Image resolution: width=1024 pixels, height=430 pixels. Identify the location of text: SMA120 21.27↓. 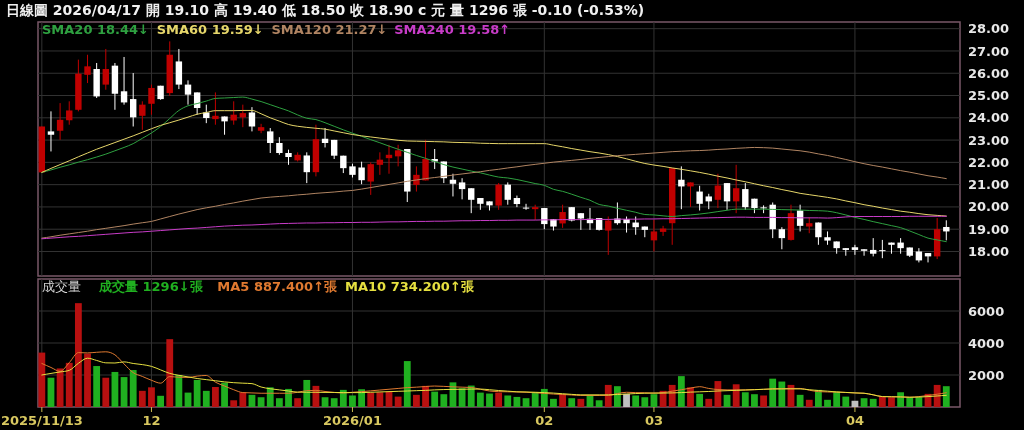
(329, 29).